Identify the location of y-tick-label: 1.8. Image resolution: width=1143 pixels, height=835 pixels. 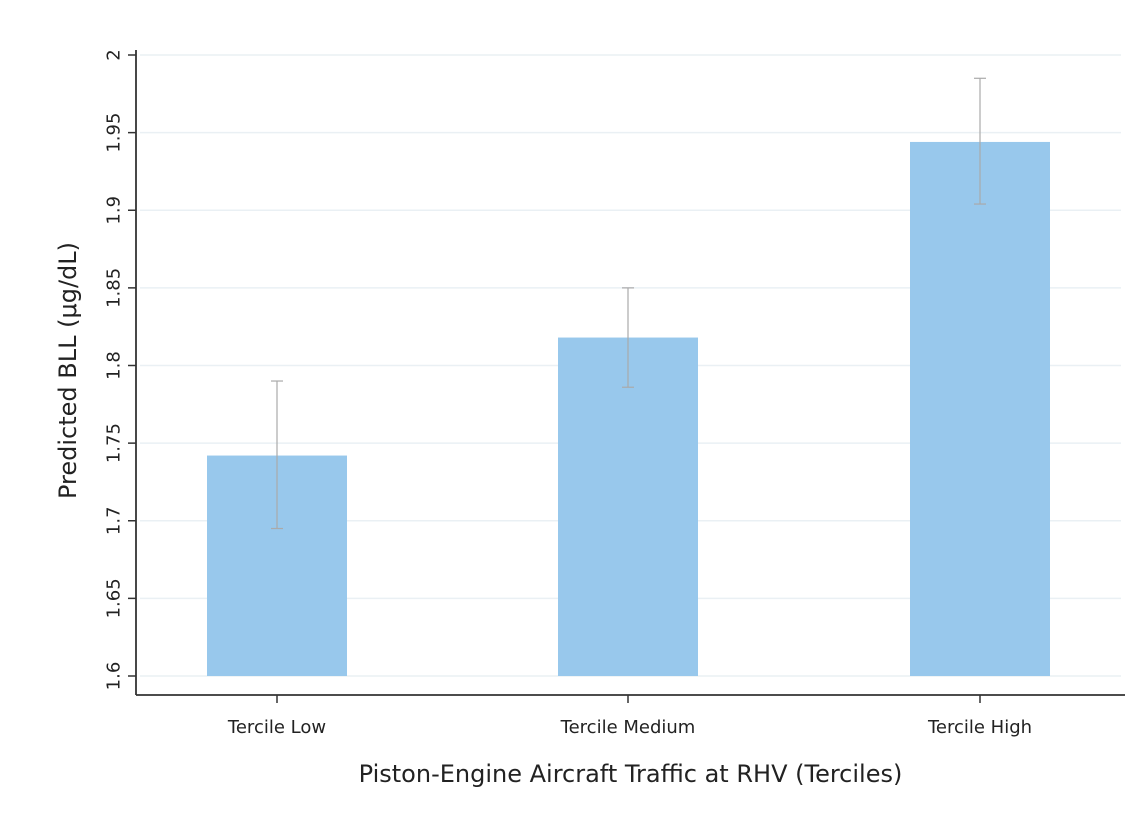
(114, 365).